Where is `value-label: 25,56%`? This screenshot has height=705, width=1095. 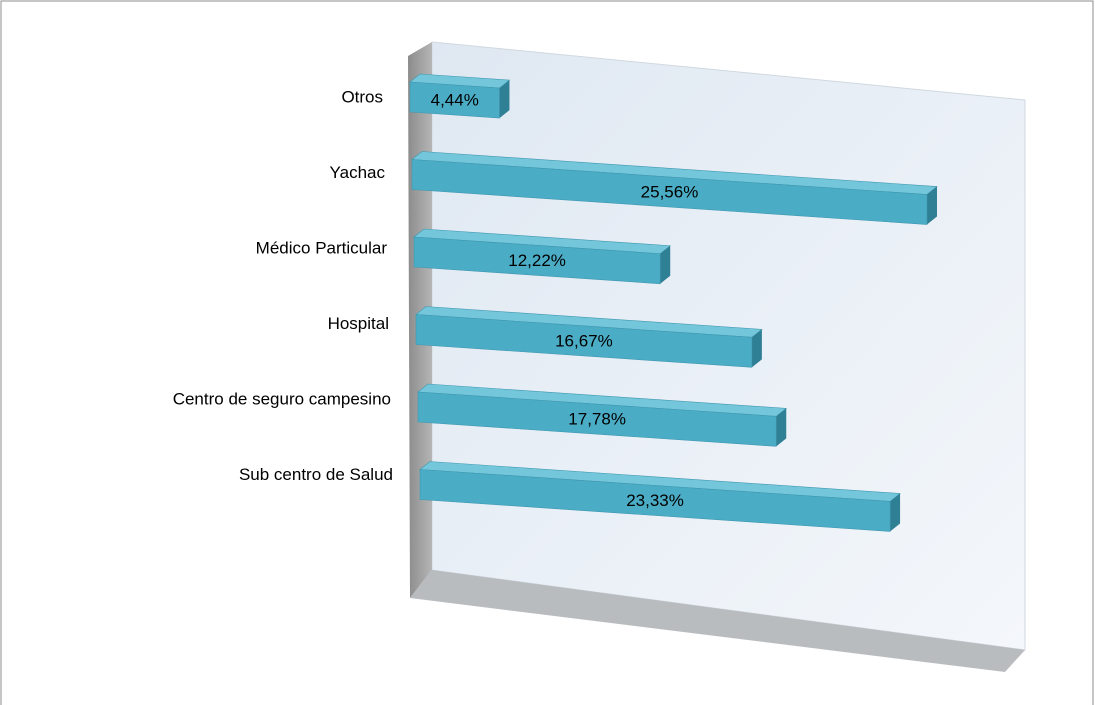 value-label: 25,56% is located at coordinates (670, 191).